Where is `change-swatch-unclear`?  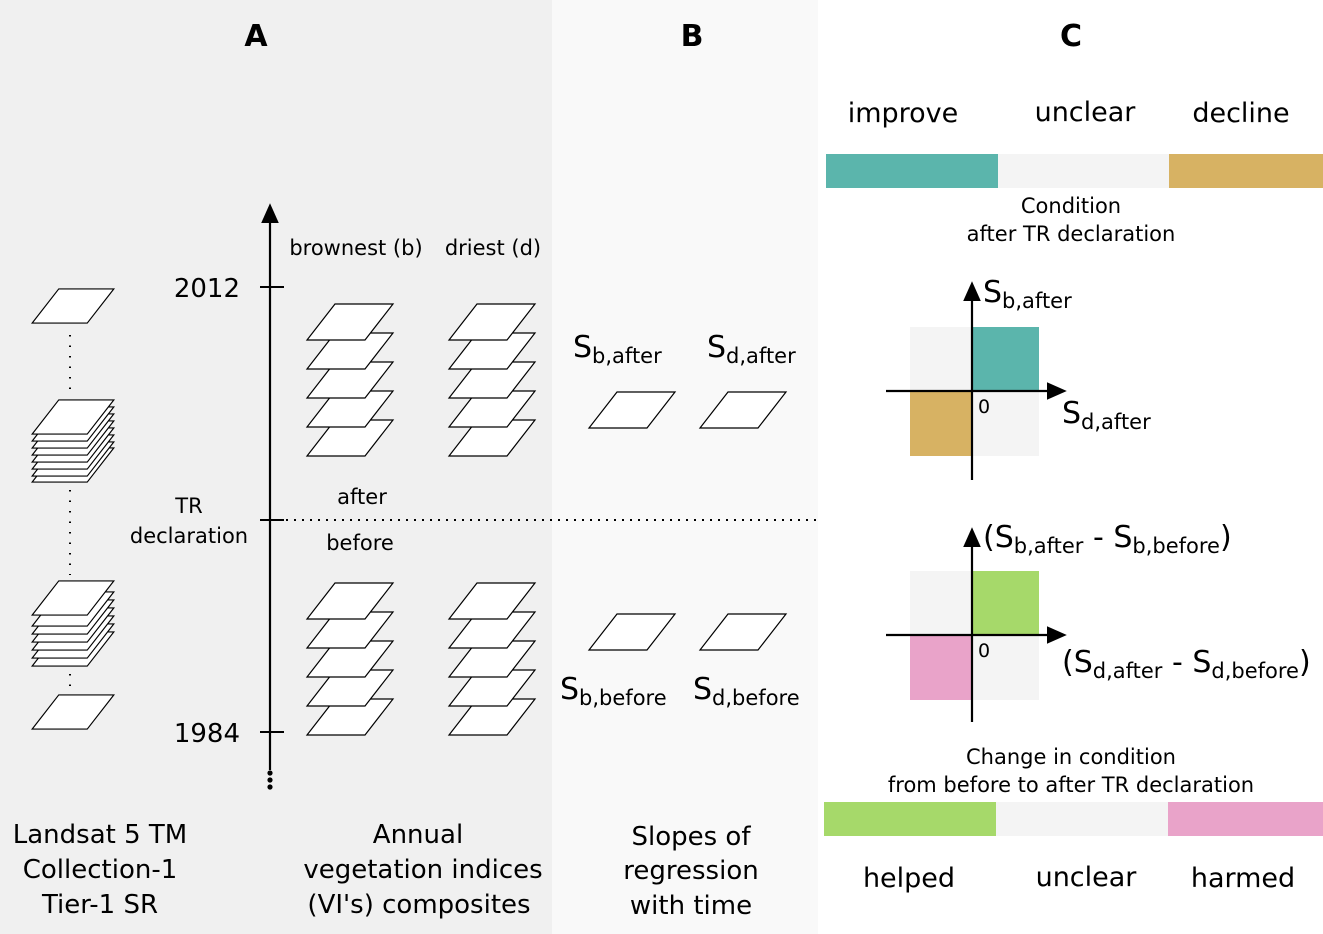 change-swatch-unclear is located at coordinates (1082, 819).